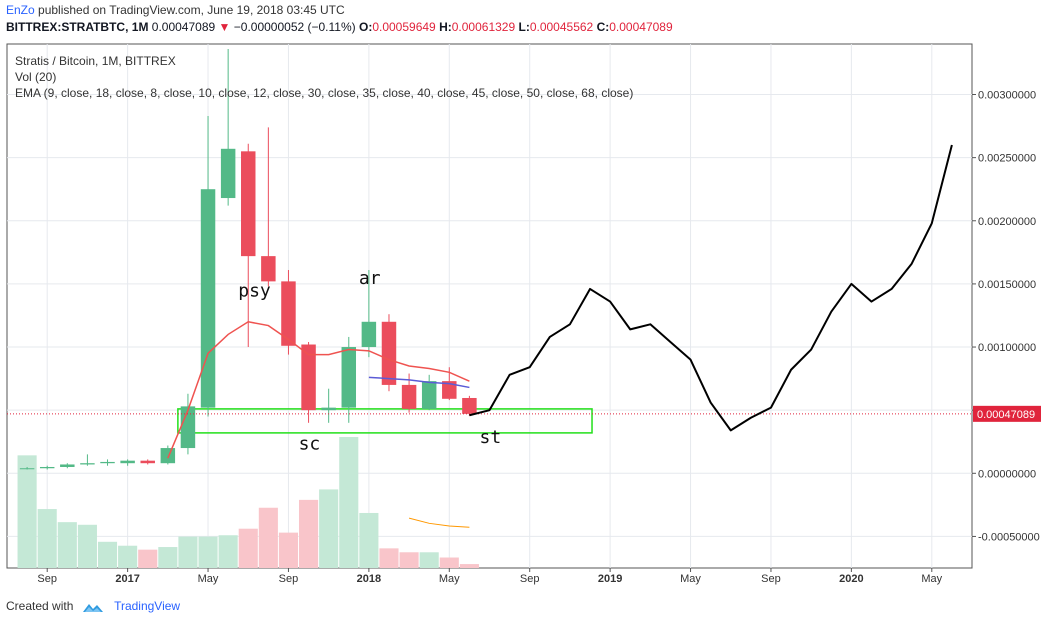 The width and height of the screenshot is (1051, 625). What do you see at coordinates (1007, 159) in the screenshot?
I see `y-tick-label: 0.00250000` at bounding box center [1007, 159].